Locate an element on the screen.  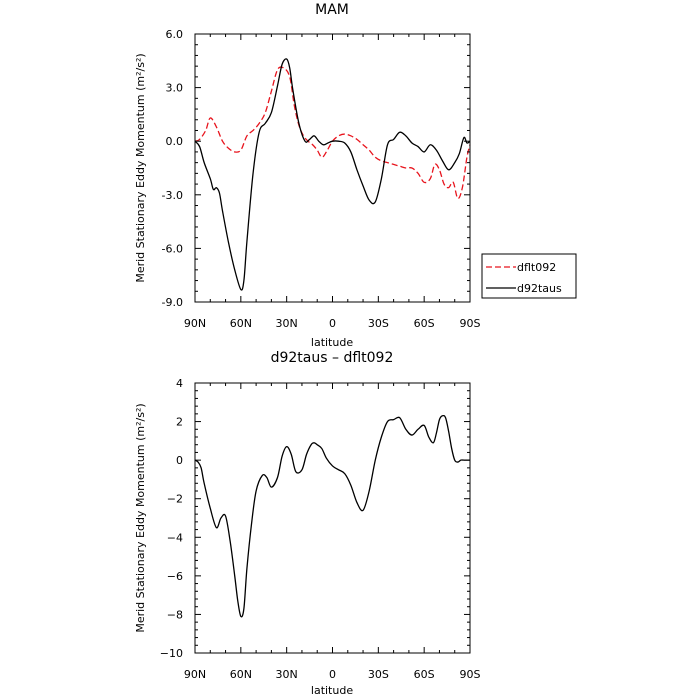
y-tick-label: 2 is located at coordinates (179, 422).